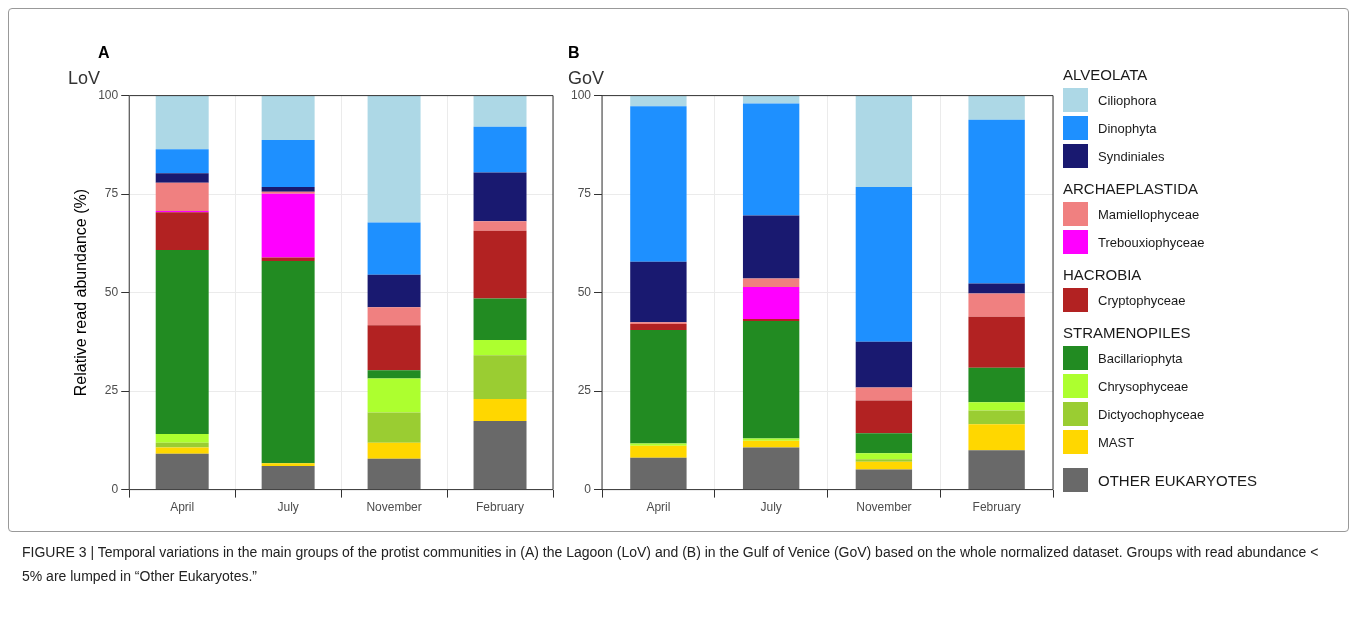 This screenshot has width=1357, height=623. Describe the element at coordinates (104, 53) in the screenshot. I see `text: A` at that location.